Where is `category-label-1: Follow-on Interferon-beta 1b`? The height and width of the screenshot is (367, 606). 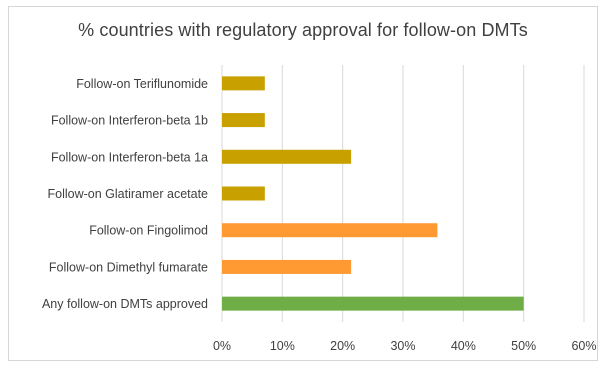 category-label-1: Follow-on Interferon-beta 1b is located at coordinates (129, 121).